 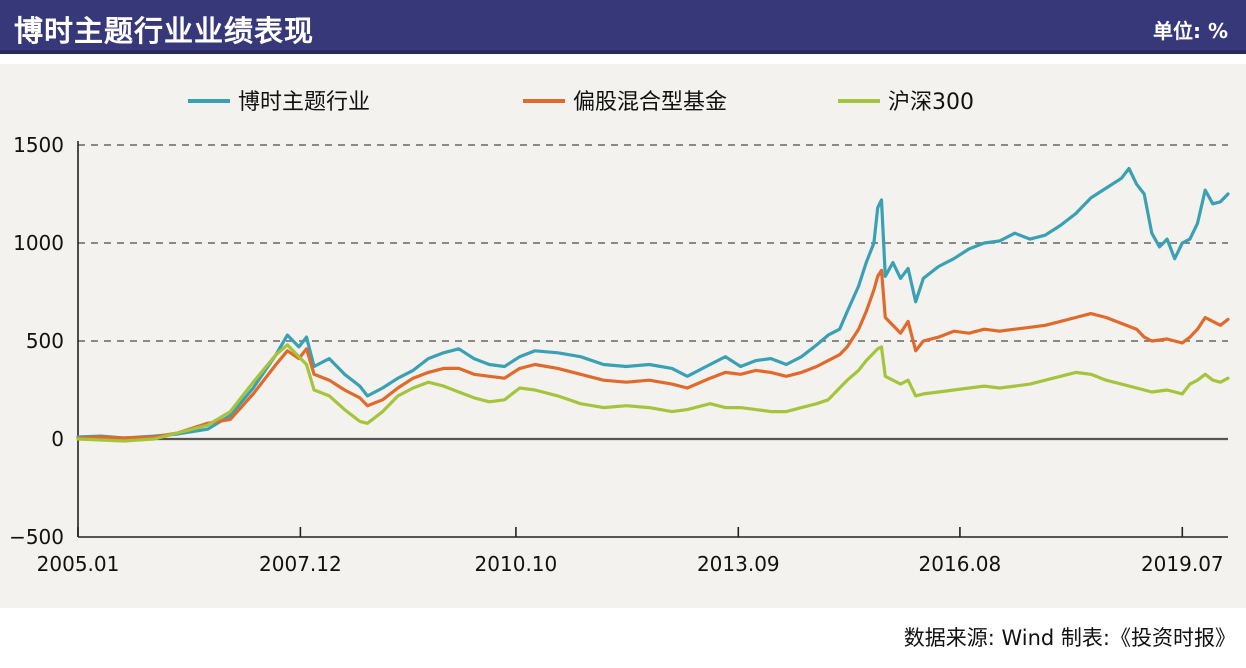 What do you see at coordinates (1190, 31) in the screenshot?
I see `unit-label: 单位: %` at bounding box center [1190, 31].